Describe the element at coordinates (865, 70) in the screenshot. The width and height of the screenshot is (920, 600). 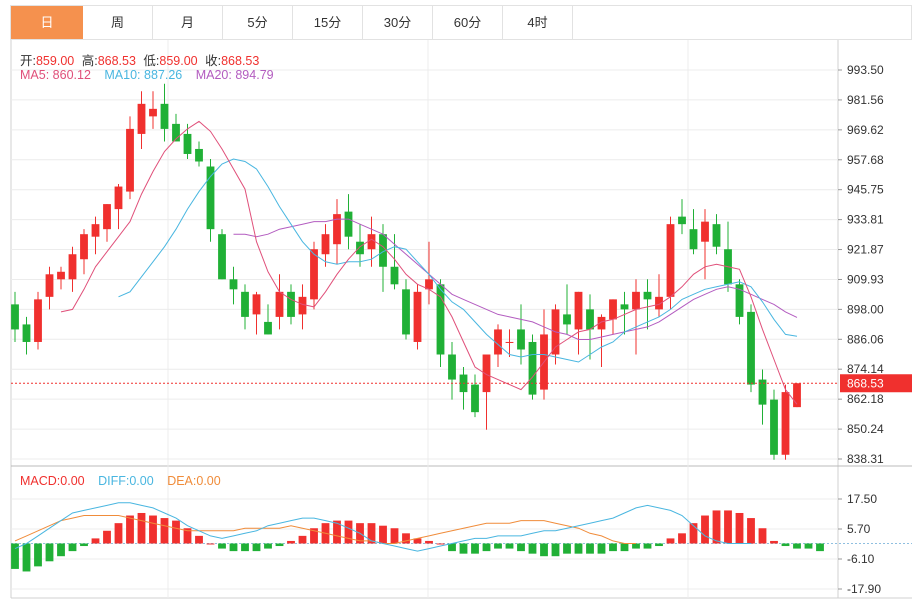
I see `ytick-label: 993.50` at that location.